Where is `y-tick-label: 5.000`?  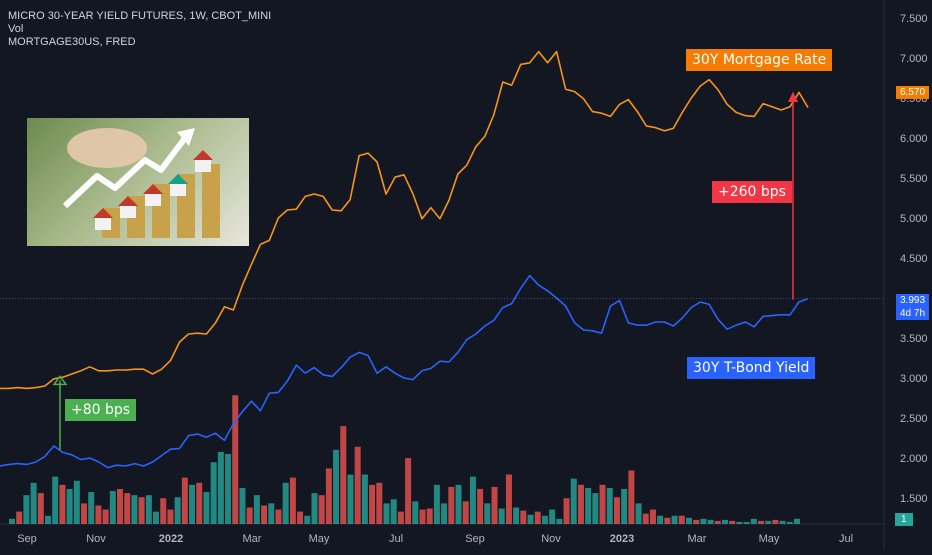
y-tick-label: 5.000 is located at coordinates (914, 219).